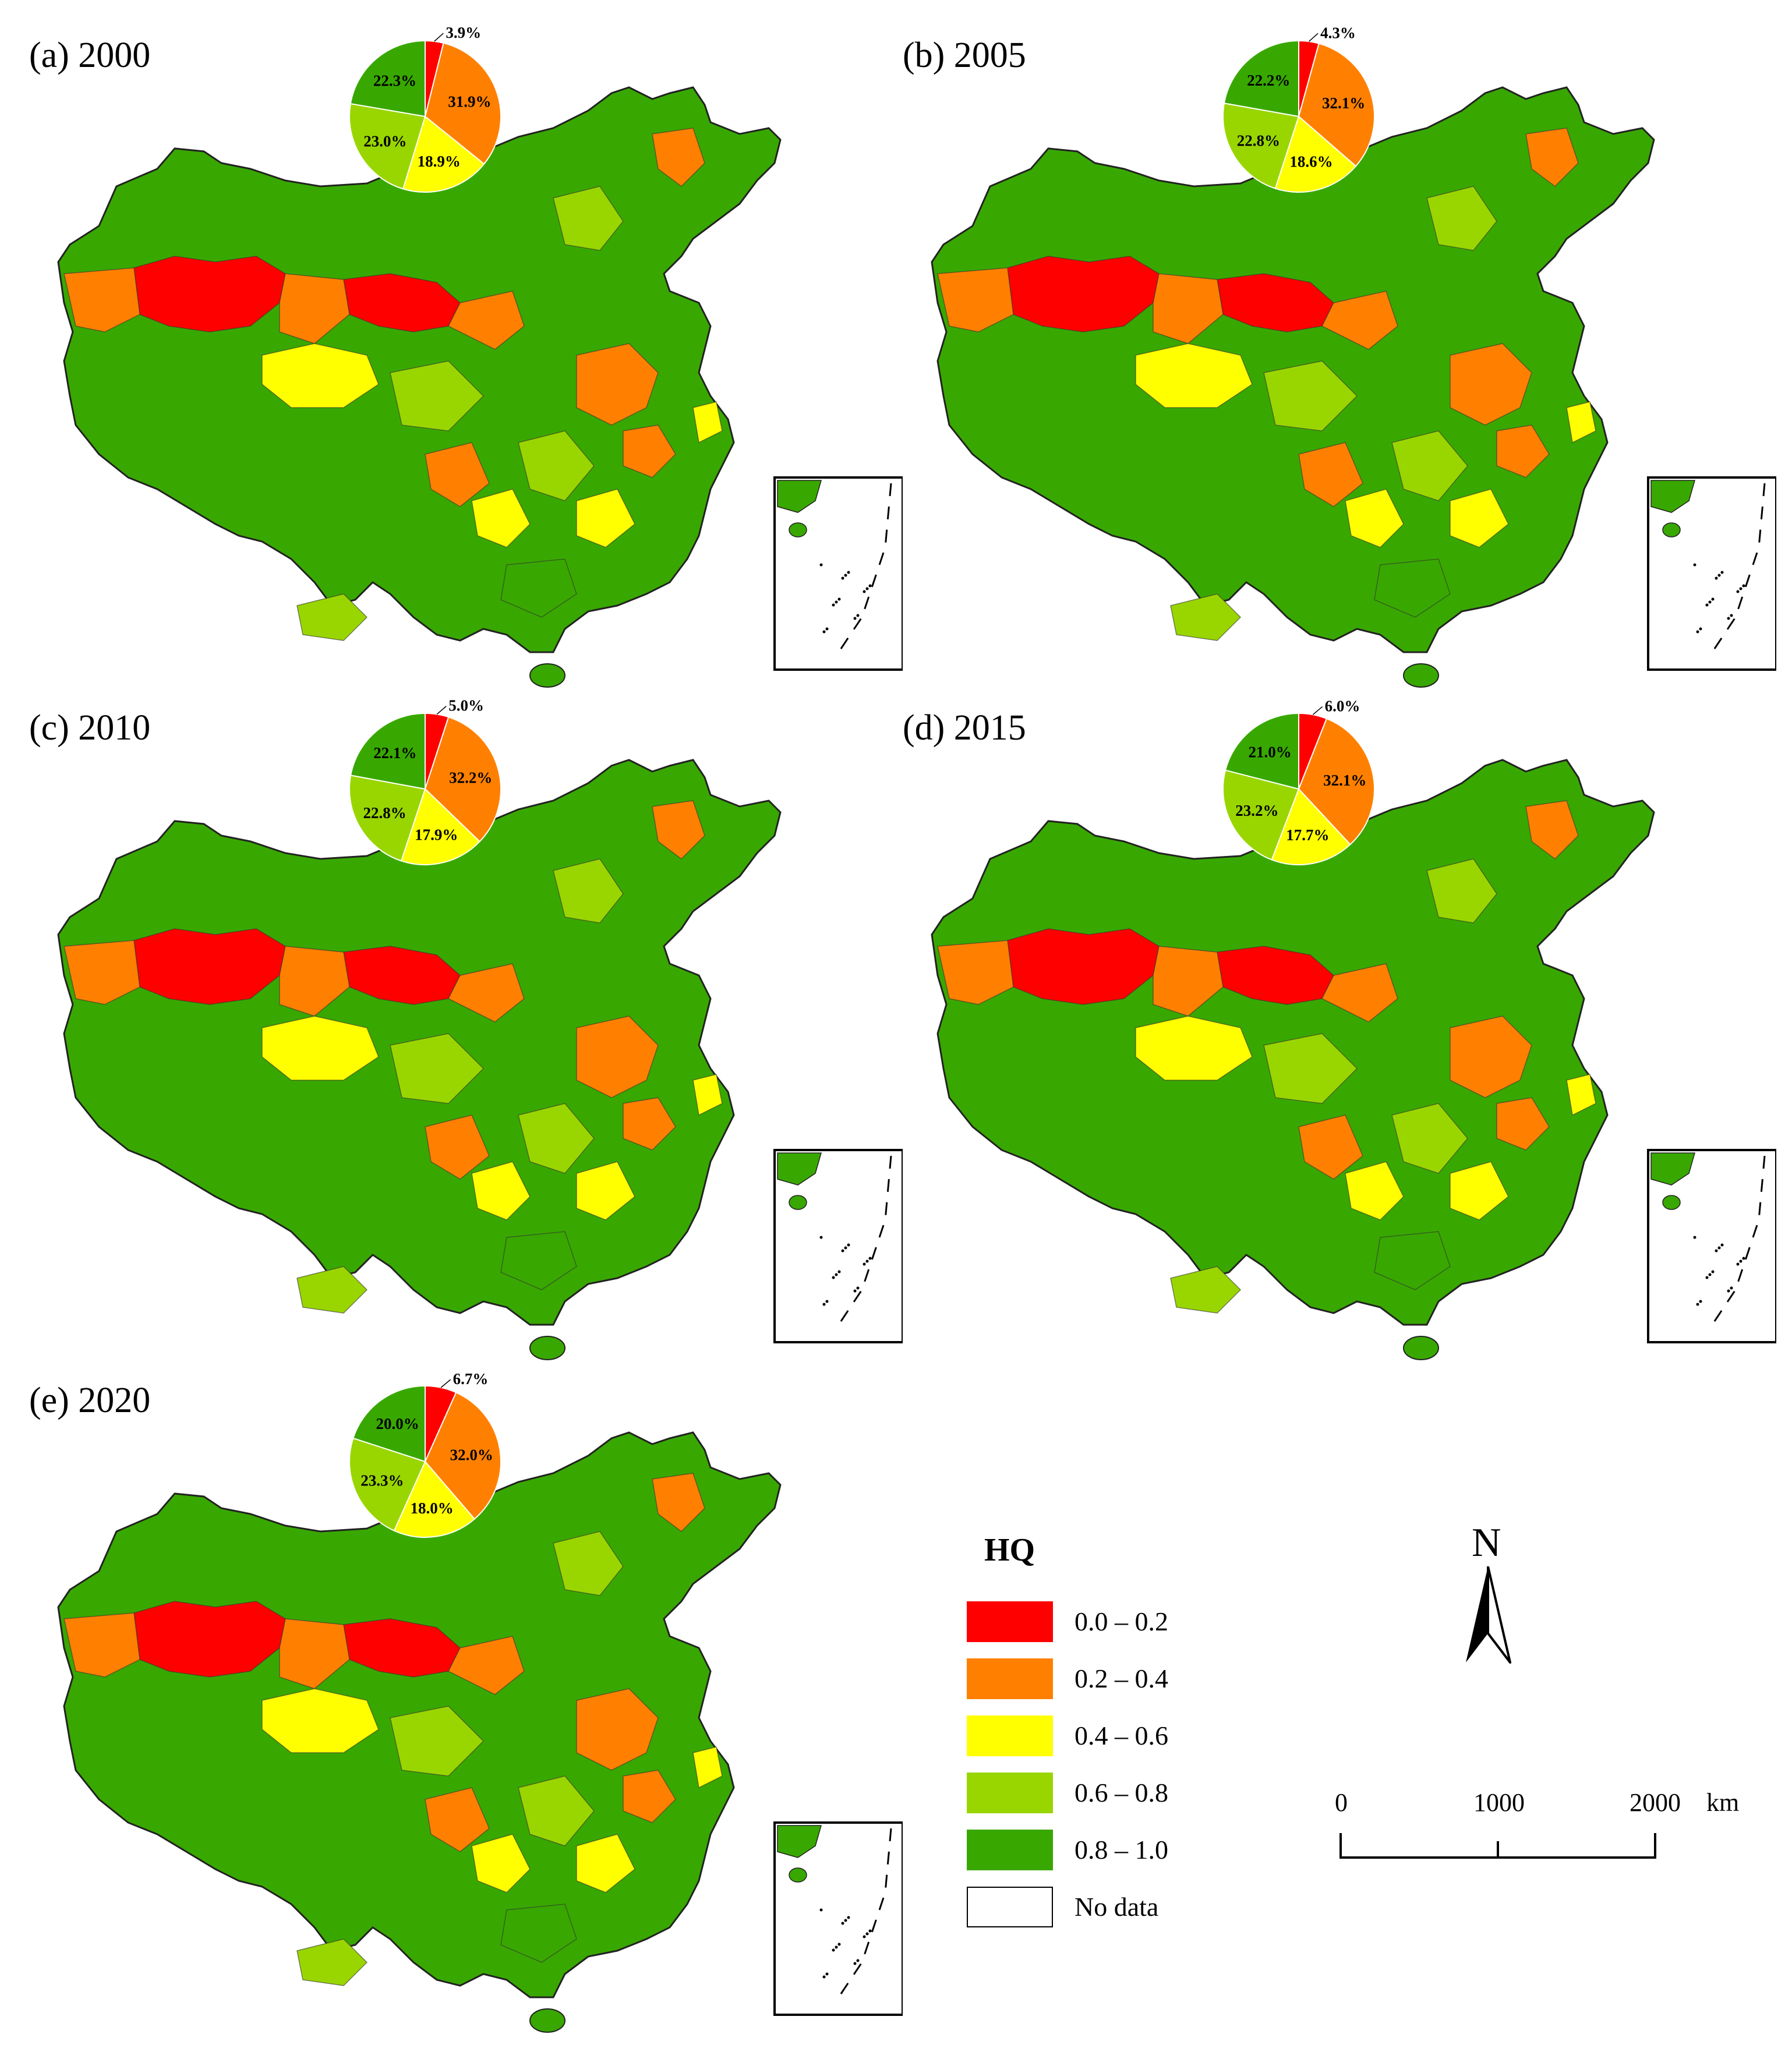 Image resolution: width=1792 pixels, height=2066 pixels. I want to click on pie-percent-label: 22.2%, so click(1268, 80).